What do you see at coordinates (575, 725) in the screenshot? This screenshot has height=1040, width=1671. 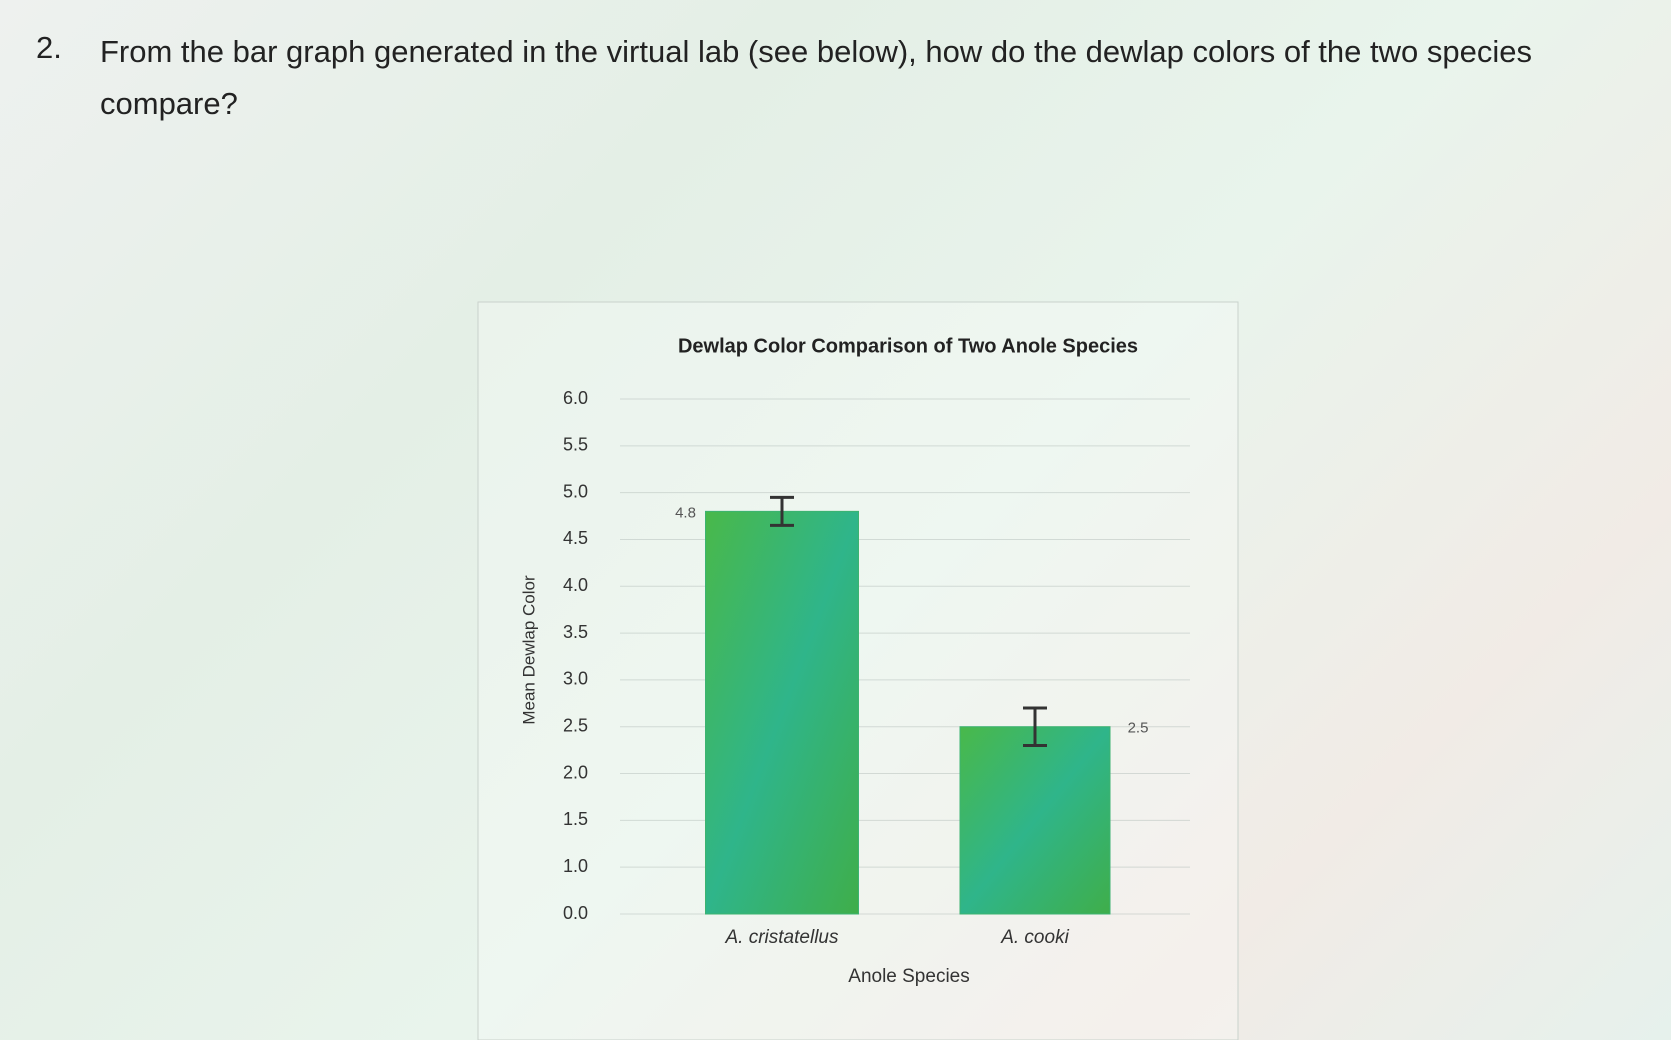 I see `y-tick-label: 2.5` at bounding box center [575, 725].